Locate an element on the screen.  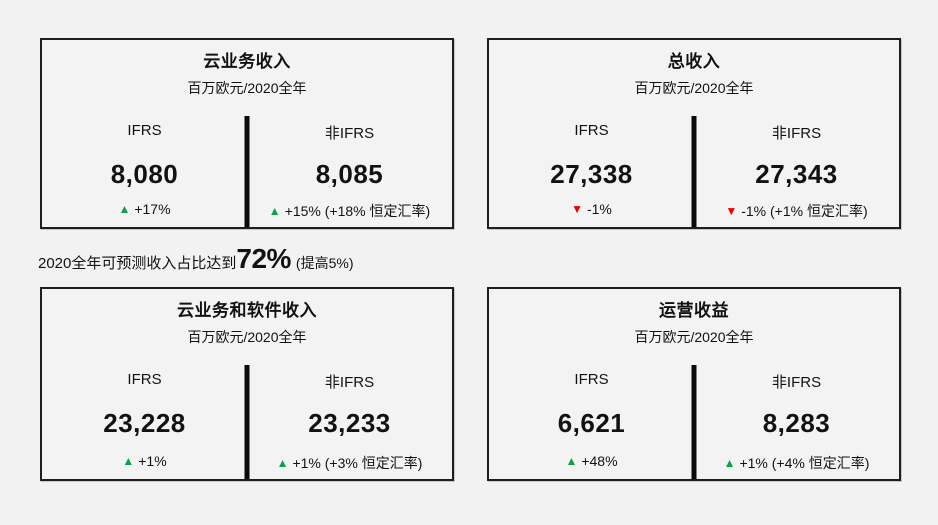
non-ifrs-delta: ▲ +15% (+18% 恒定汇率) is located at coordinates (349, 211).